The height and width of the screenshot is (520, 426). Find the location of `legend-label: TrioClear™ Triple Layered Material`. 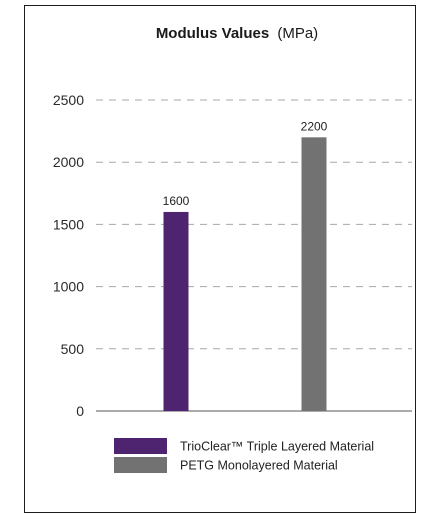

legend-label: TrioClear™ Triple Layered Material is located at coordinates (277, 447).